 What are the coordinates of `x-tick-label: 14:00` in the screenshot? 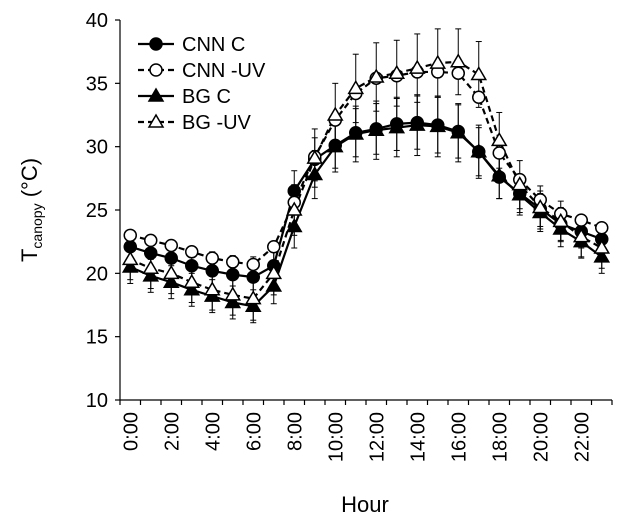 It's located at (418, 437).